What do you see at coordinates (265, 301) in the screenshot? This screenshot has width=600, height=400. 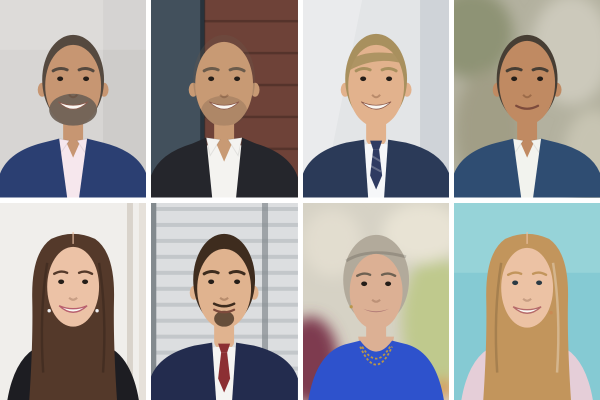 I see `window-frame` at bounding box center [265, 301].